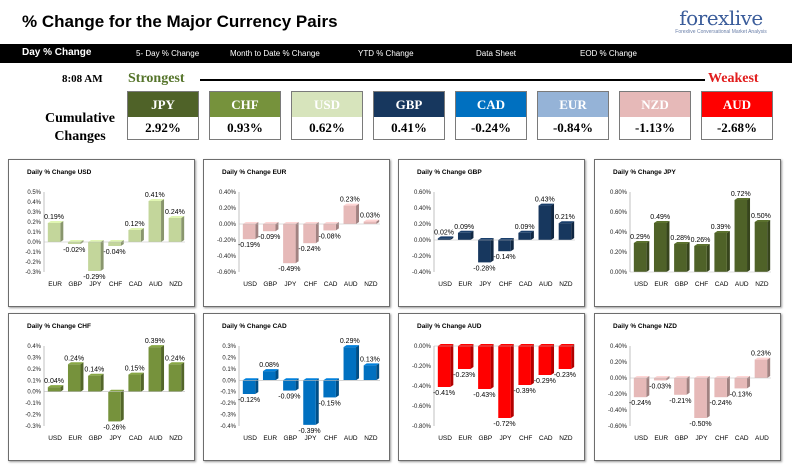 The width and height of the screenshot is (792, 465). Describe the element at coordinates (33, 416) in the screenshot. I see `y-tick-label: -0.2%` at that location.